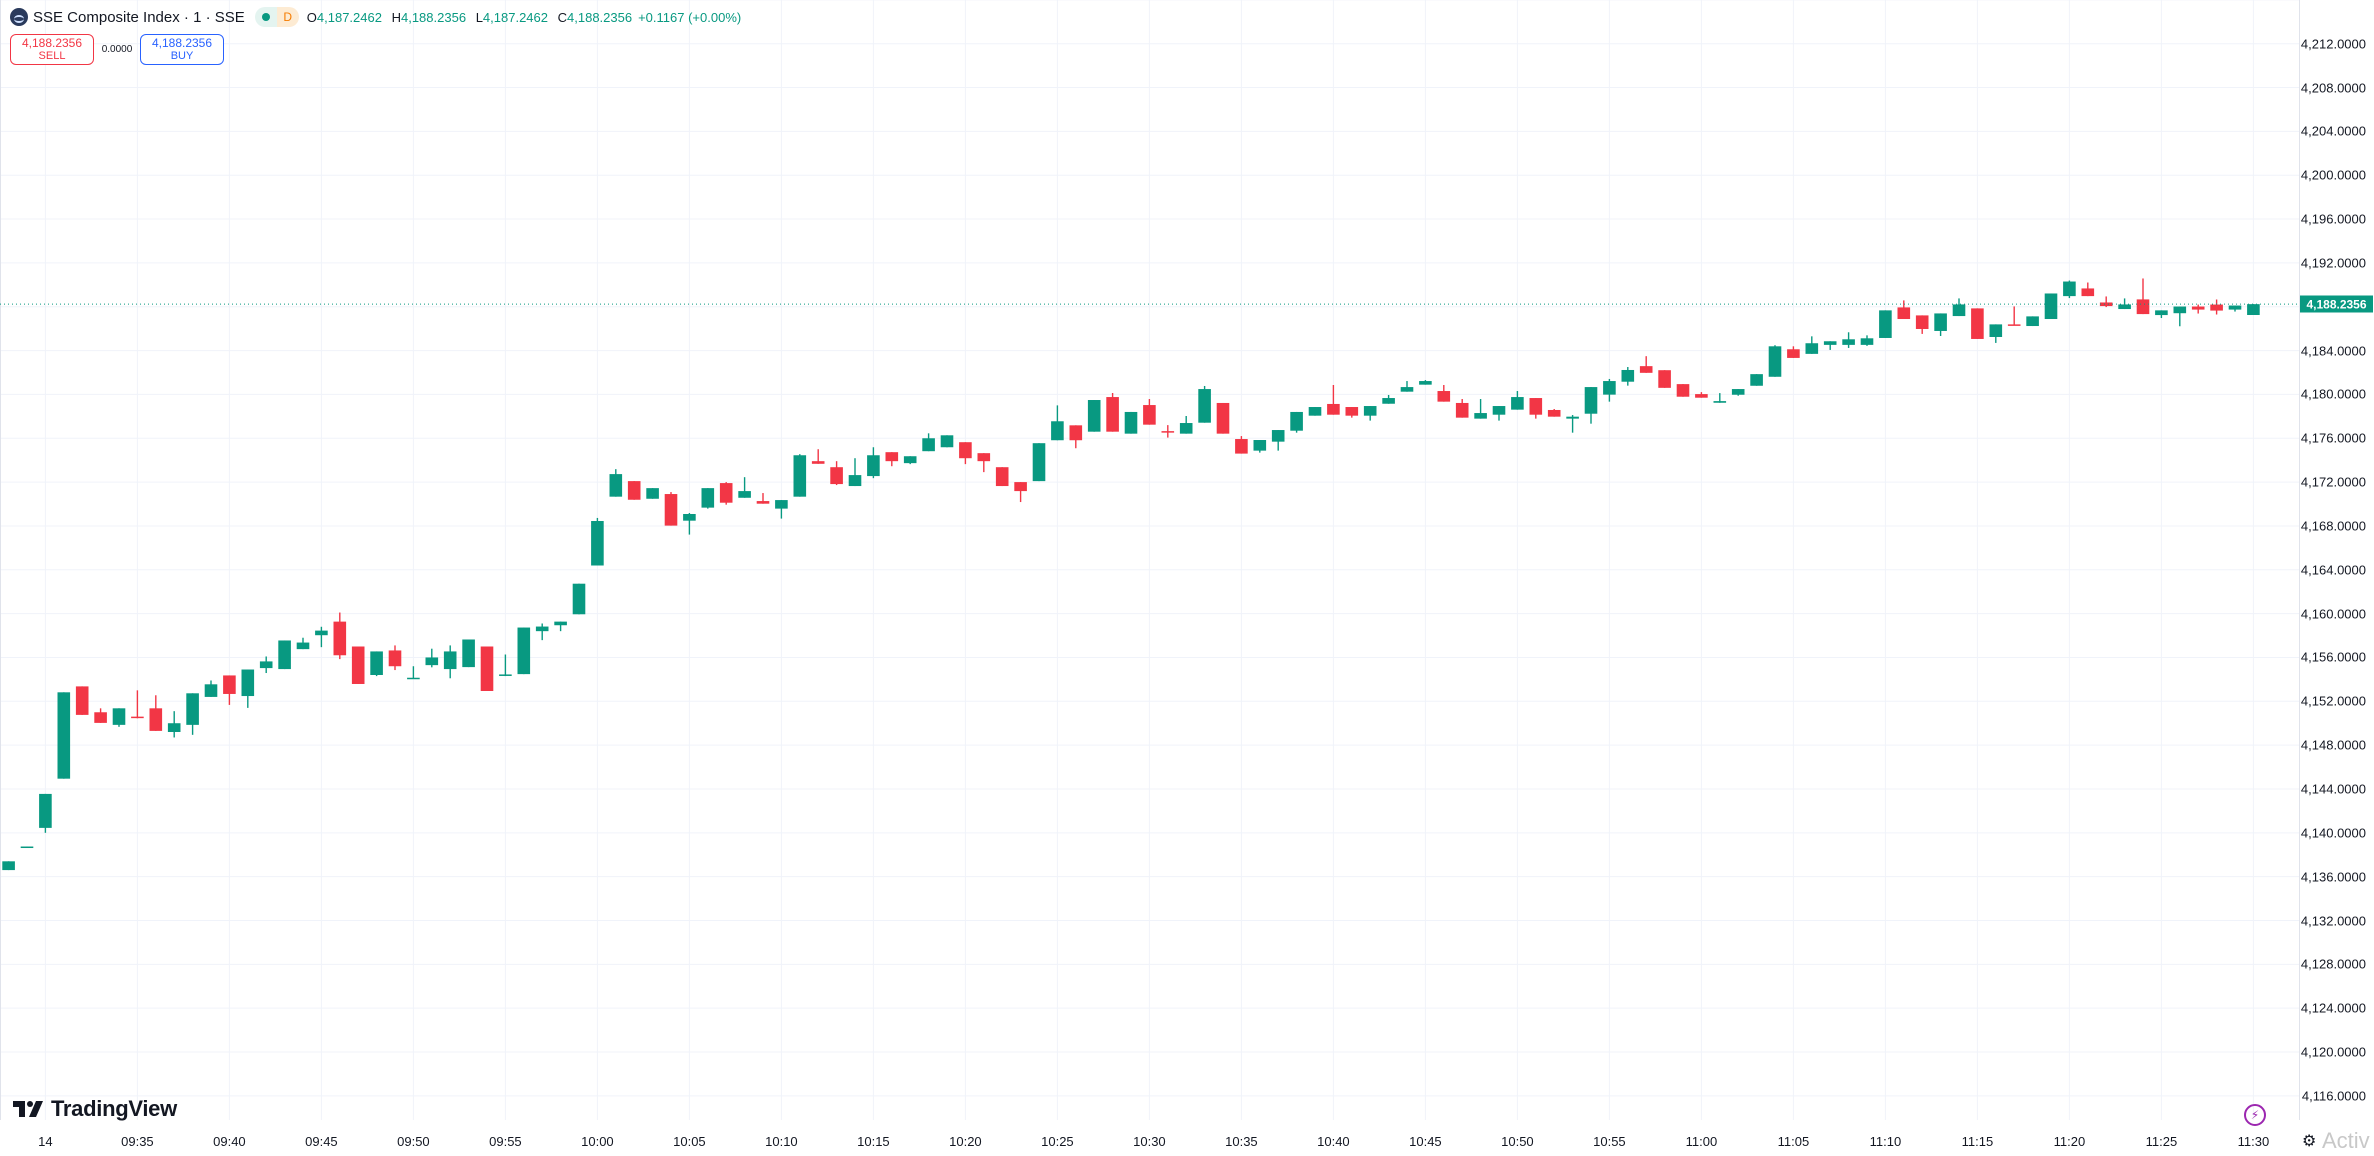  I want to click on market-status-badge: D, so click(276, 17).